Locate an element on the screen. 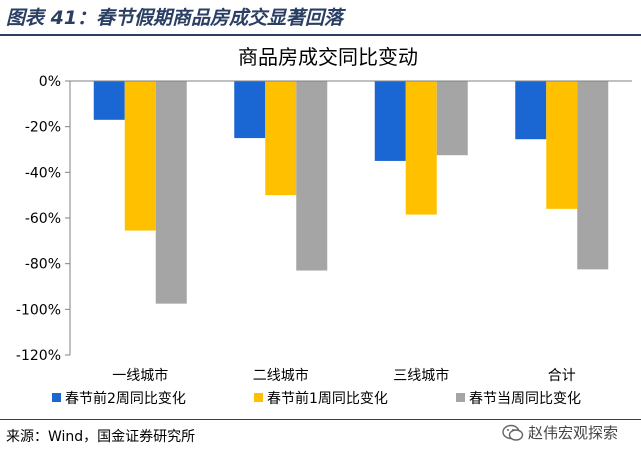 This screenshot has height=451, width=641. x-tick-label: 一线城市 is located at coordinates (140, 375).